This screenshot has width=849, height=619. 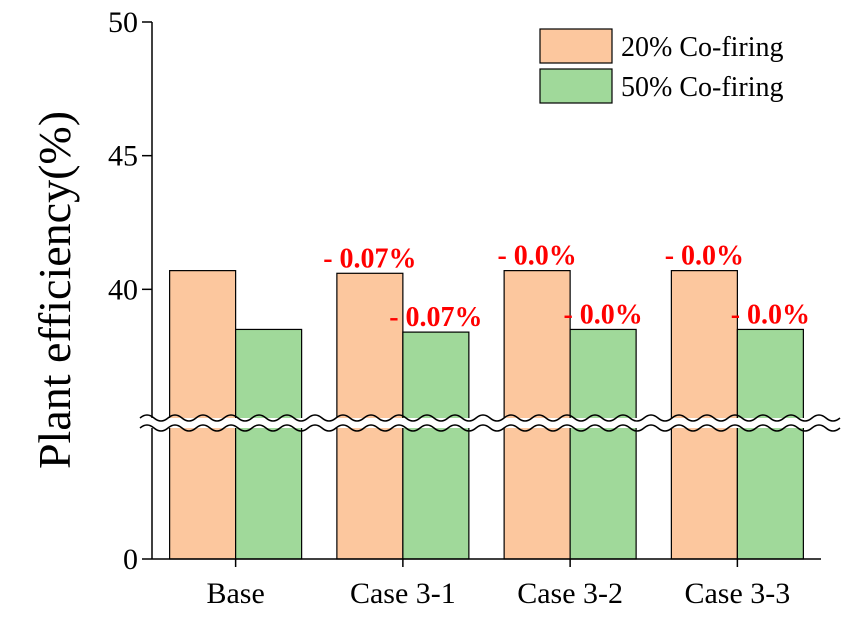 I want to click on legend-label-20-co-firing: 20% Co-firing, so click(x=702, y=47).